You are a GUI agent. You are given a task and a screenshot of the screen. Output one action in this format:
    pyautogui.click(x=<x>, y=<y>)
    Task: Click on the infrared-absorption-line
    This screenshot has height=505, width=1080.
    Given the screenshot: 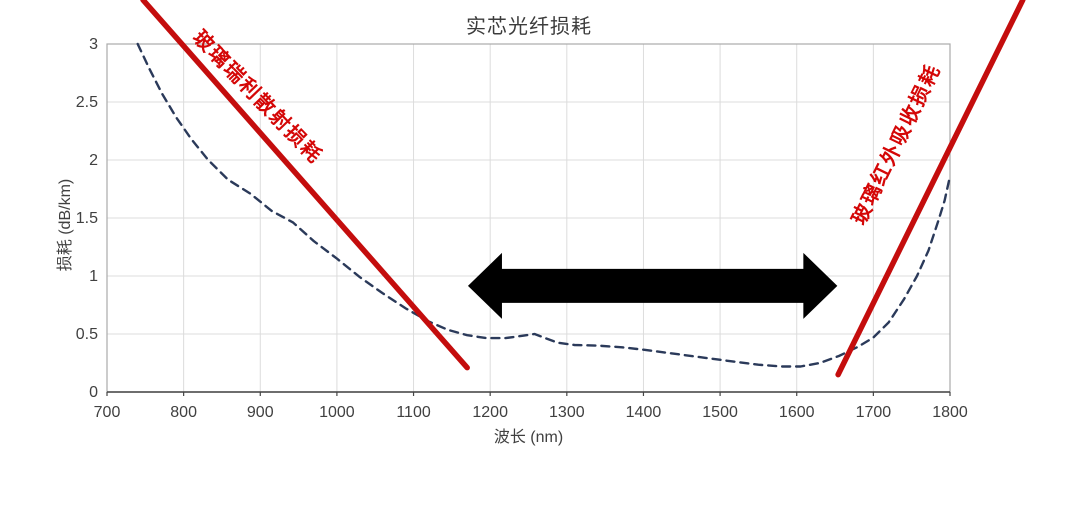 What is the action you would take?
    pyautogui.click(x=930, y=189)
    